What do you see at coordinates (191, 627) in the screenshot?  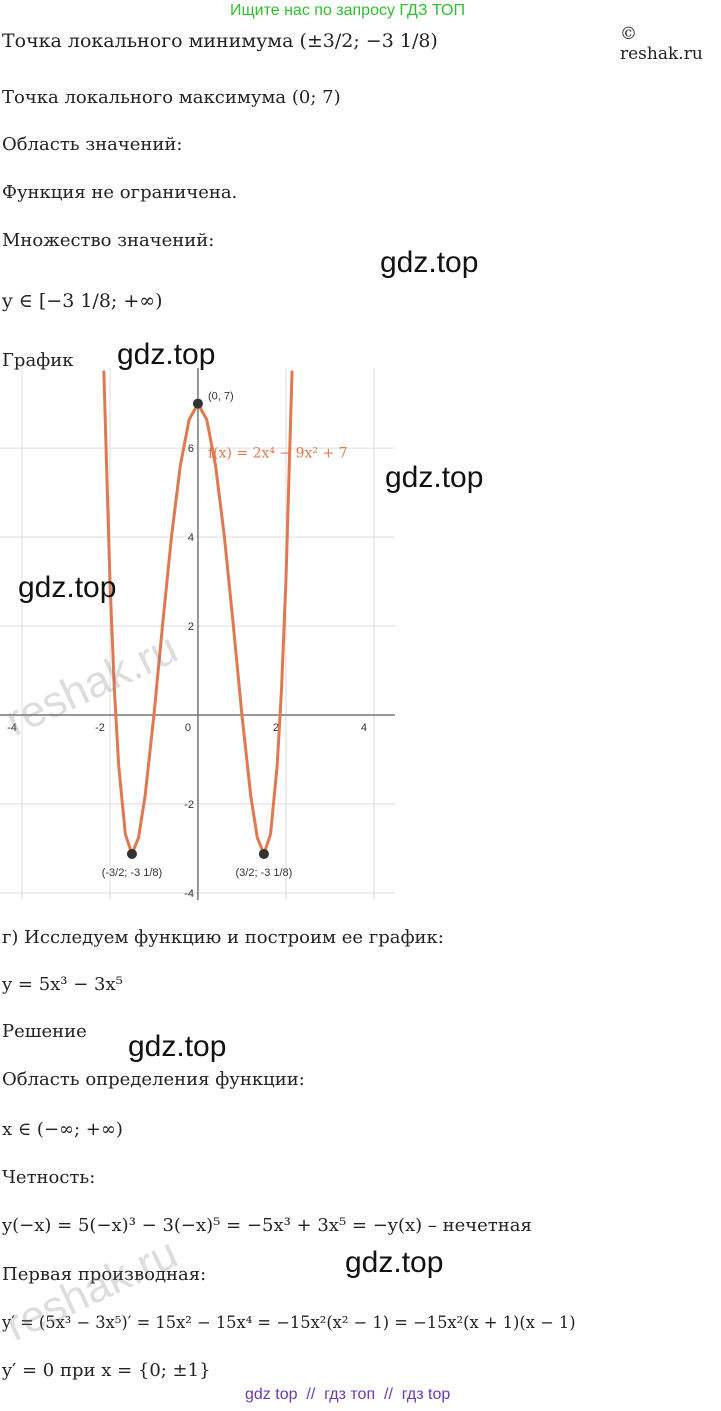 I see `y-tick-label: 2` at bounding box center [191, 627].